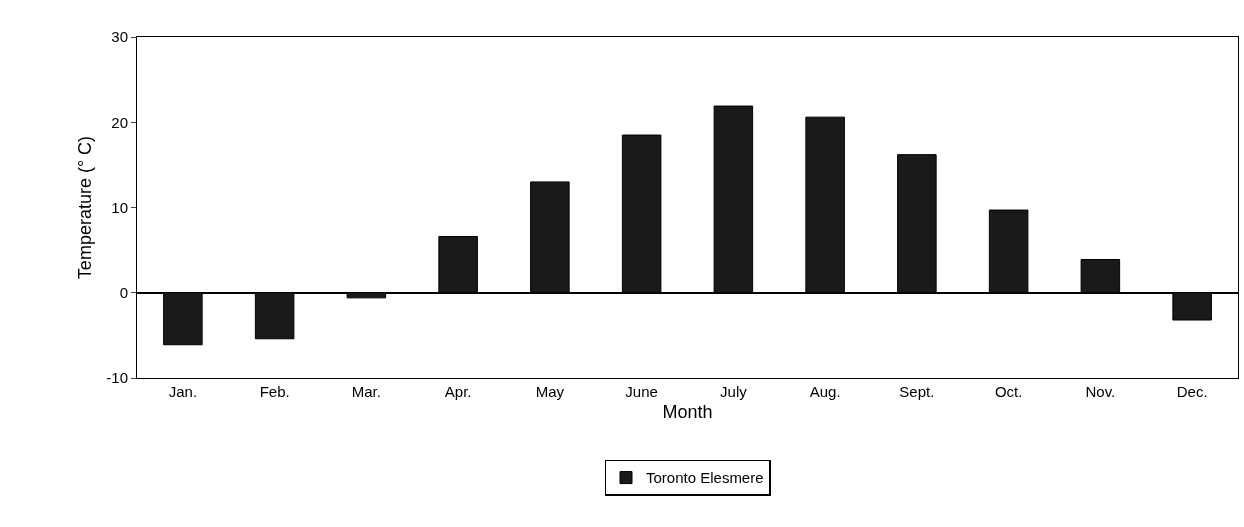 This screenshot has width=1244, height=527. Describe the element at coordinates (1008, 391) in the screenshot. I see `x-tick-label: Oct.` at that location.